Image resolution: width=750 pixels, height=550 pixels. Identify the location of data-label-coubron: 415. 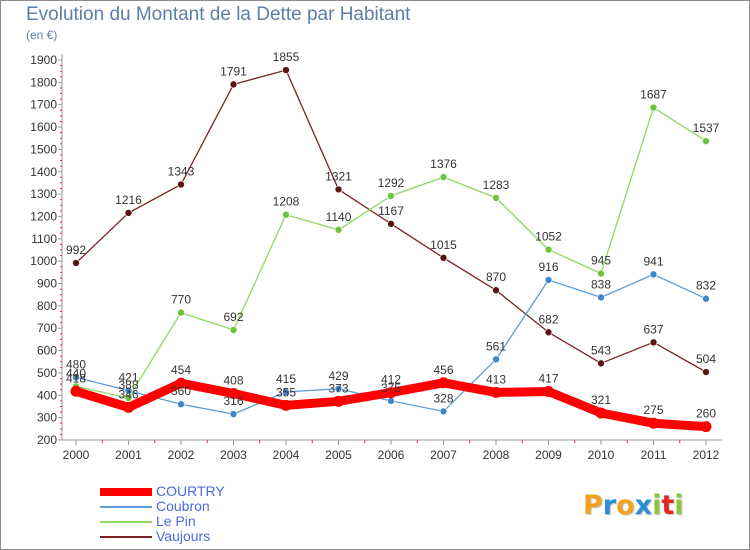
(286, 379).